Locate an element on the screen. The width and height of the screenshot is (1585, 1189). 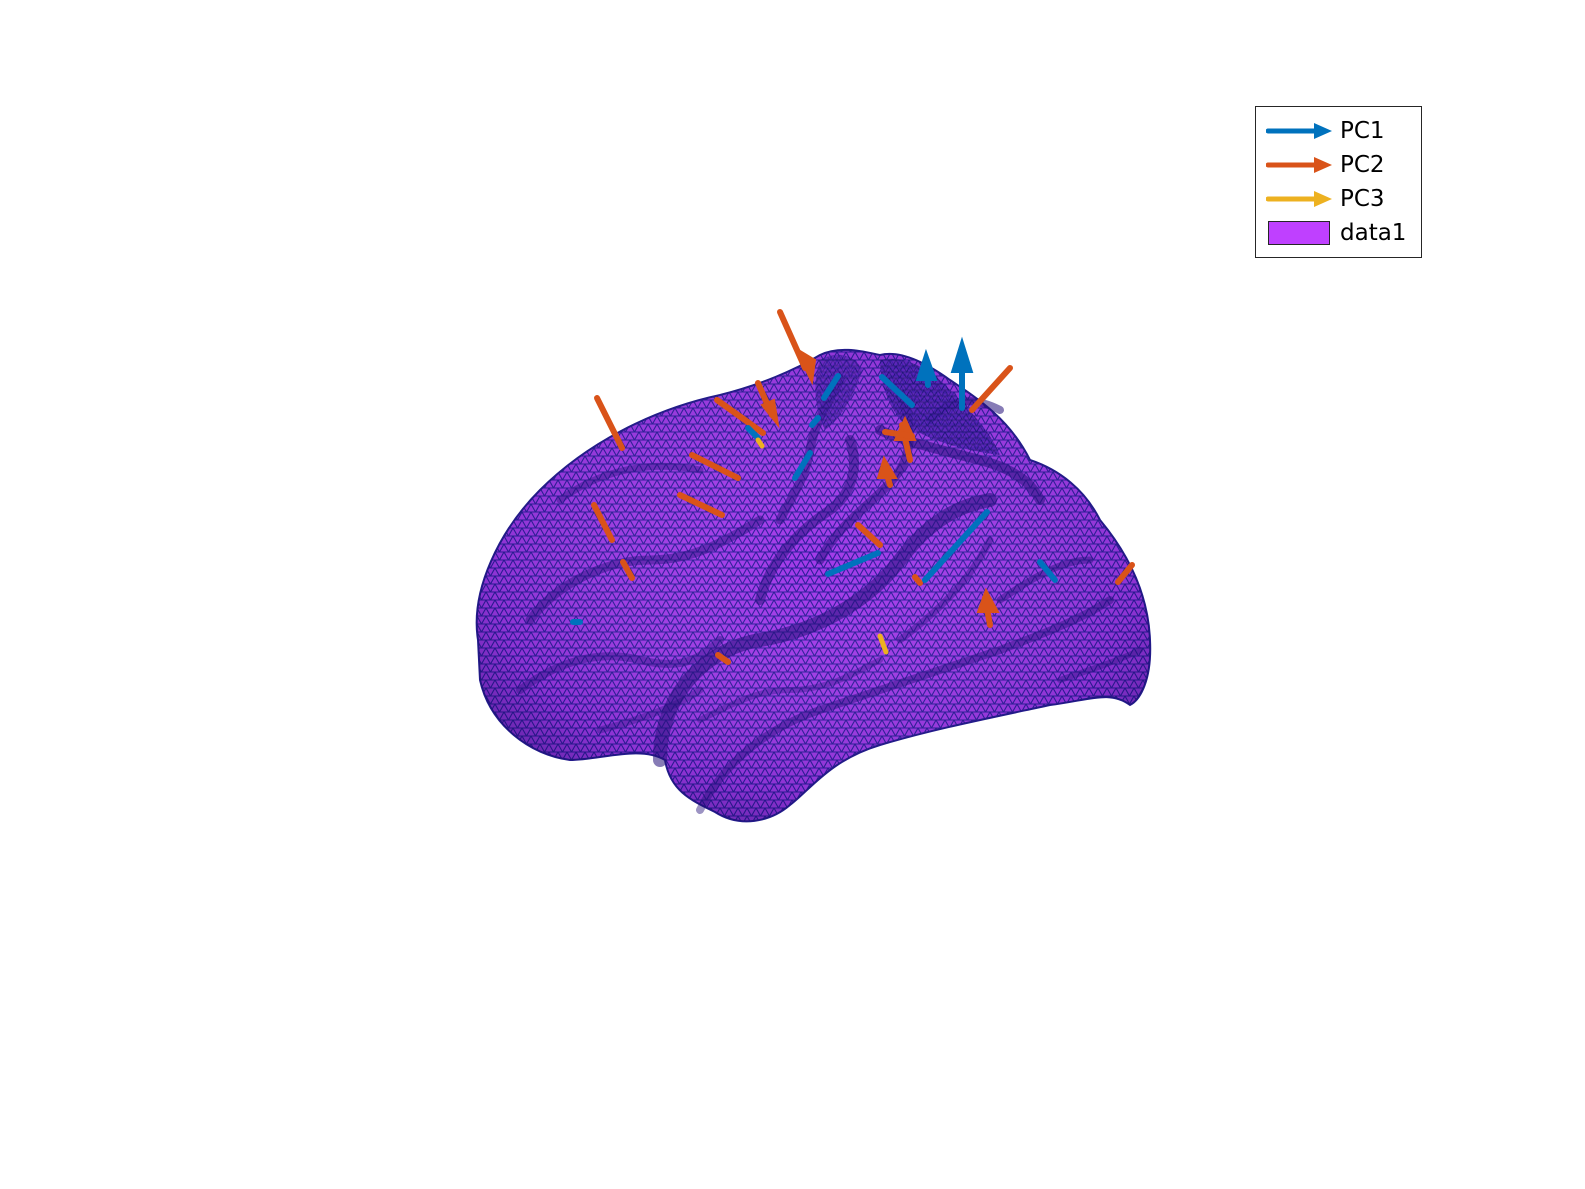
quiver-pc1 is located at coordinates (814, 480).